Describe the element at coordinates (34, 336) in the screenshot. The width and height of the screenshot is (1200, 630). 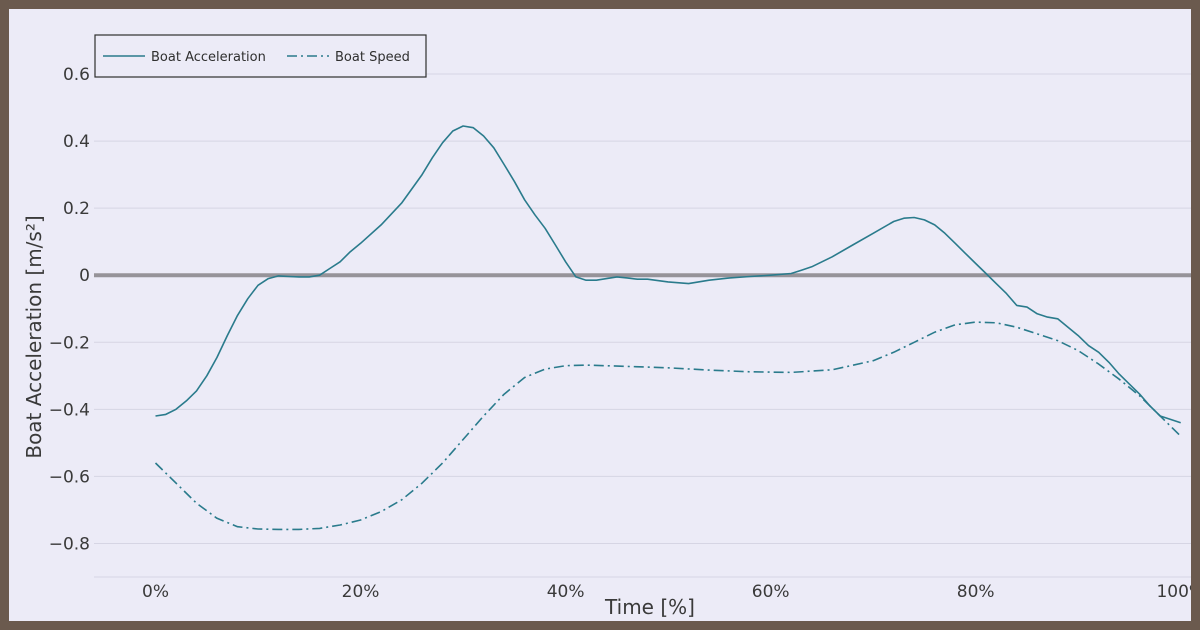
I see `y-axis-title: Boat Acceleration [m/s²]` at that location.